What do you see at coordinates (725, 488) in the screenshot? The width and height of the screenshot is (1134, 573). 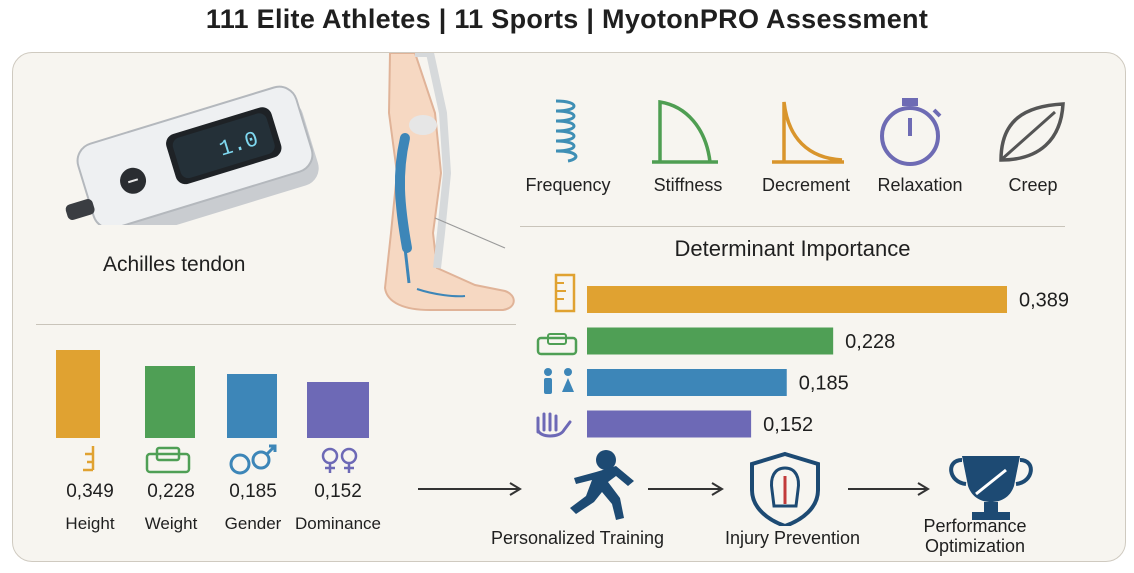 I see `outcome-flow` at bounding box center [725, 488].